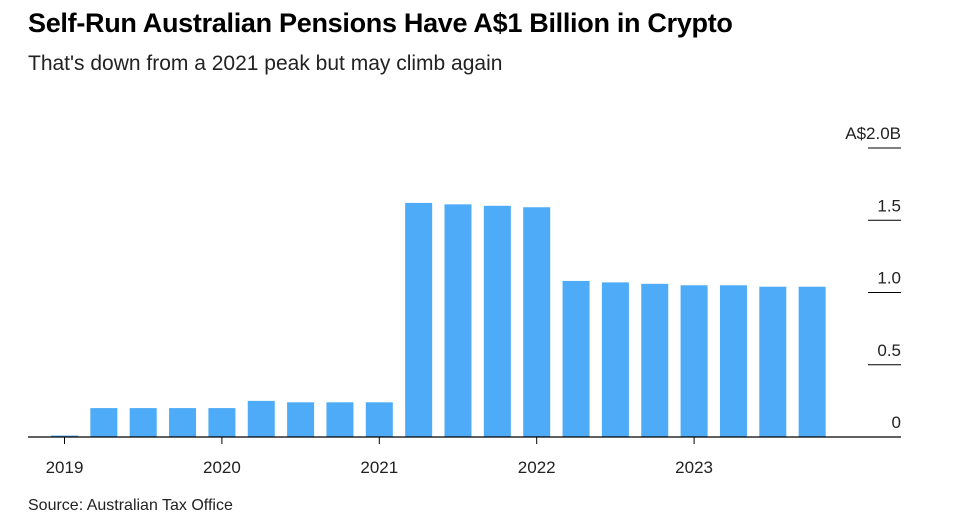 The width and height of the screenshot is (953, 521). I want to click on source-note: Source: Australian Tax Office, so click(130, 505).